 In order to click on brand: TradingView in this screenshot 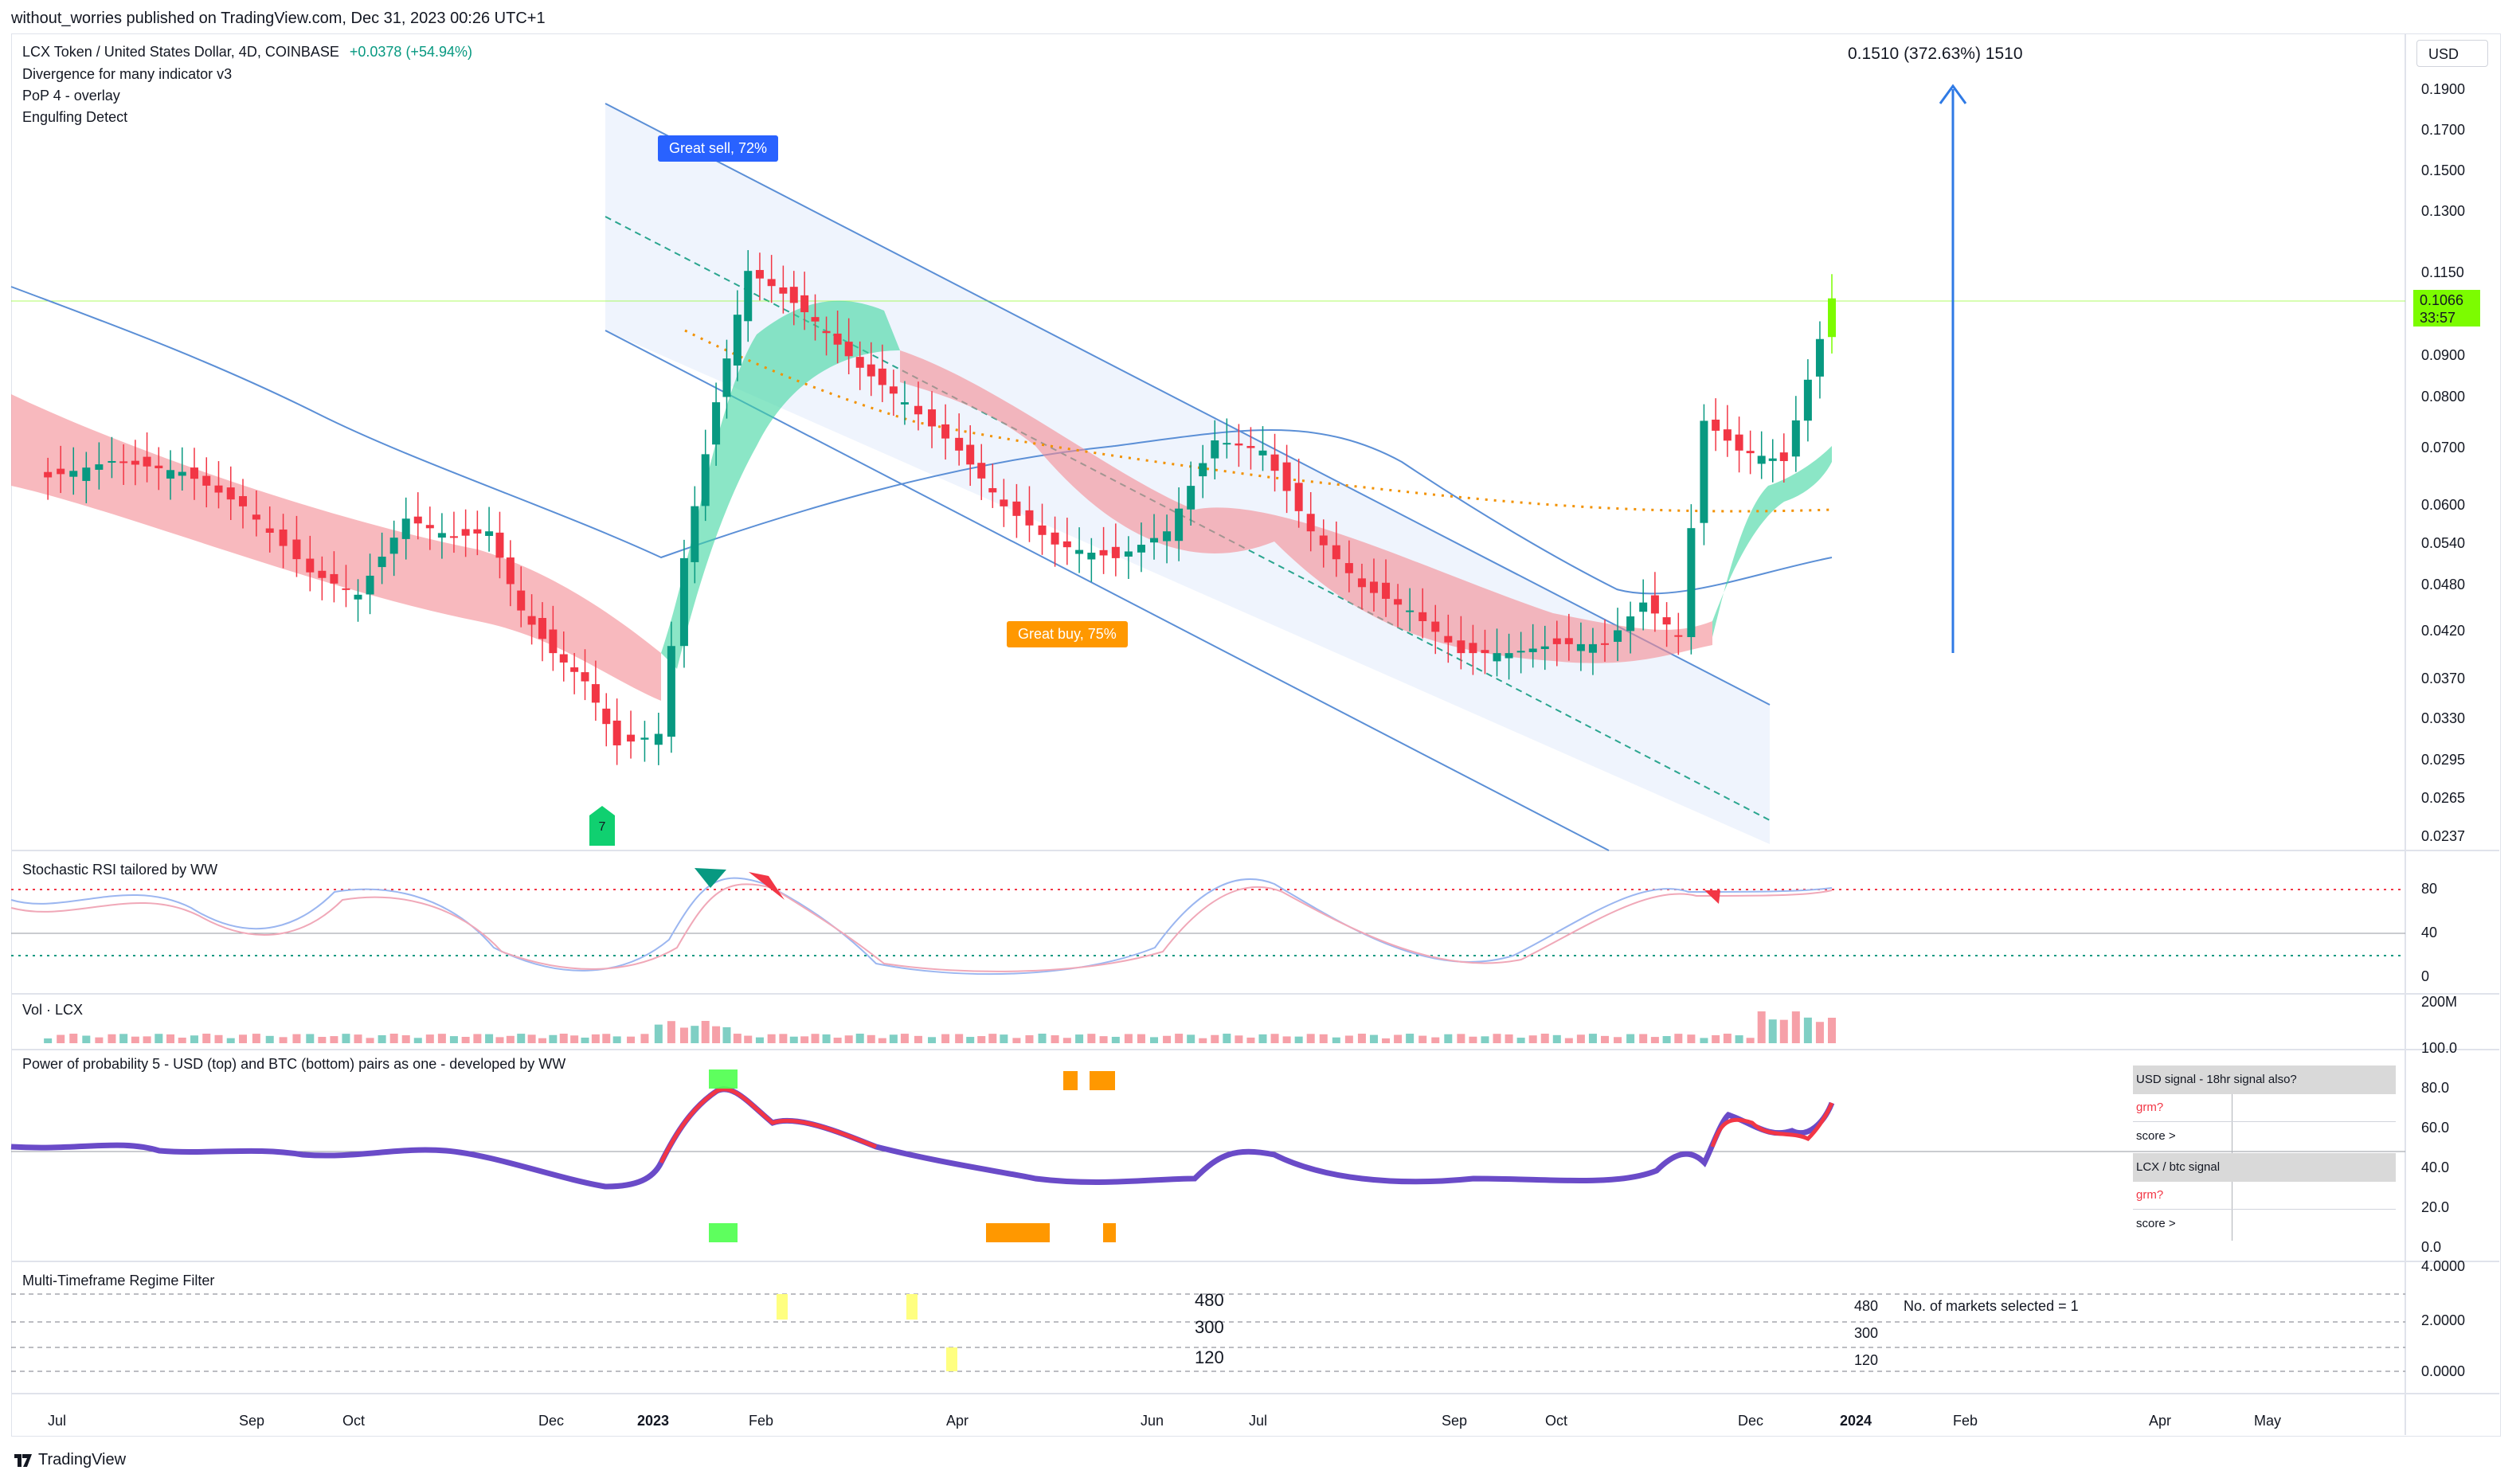, I will do `click(70, 1460)`.